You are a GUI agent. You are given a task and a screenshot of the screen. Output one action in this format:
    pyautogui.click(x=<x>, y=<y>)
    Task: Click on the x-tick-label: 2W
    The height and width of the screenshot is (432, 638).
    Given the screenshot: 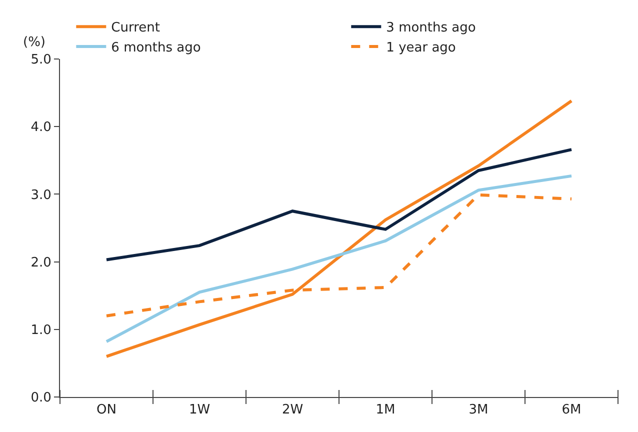 What is the action you would take?
    pyautogui.click(x=293, y=410)
    